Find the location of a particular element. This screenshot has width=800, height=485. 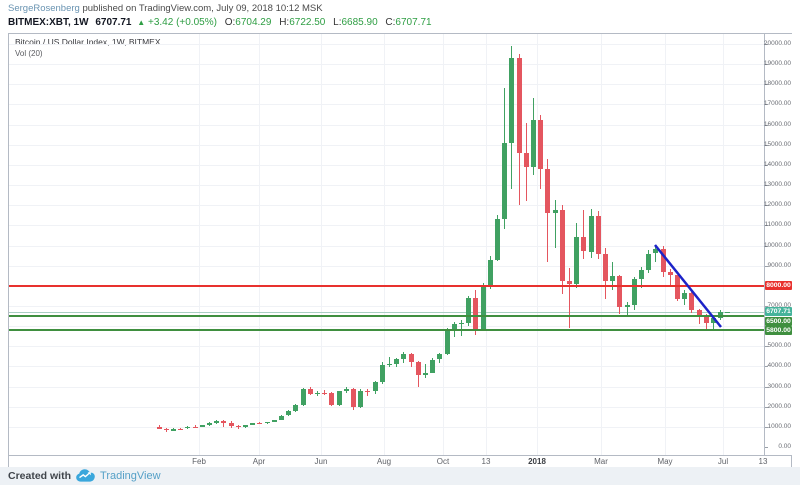

time-axis-label: 2018 is located at coordinates (537, 461).